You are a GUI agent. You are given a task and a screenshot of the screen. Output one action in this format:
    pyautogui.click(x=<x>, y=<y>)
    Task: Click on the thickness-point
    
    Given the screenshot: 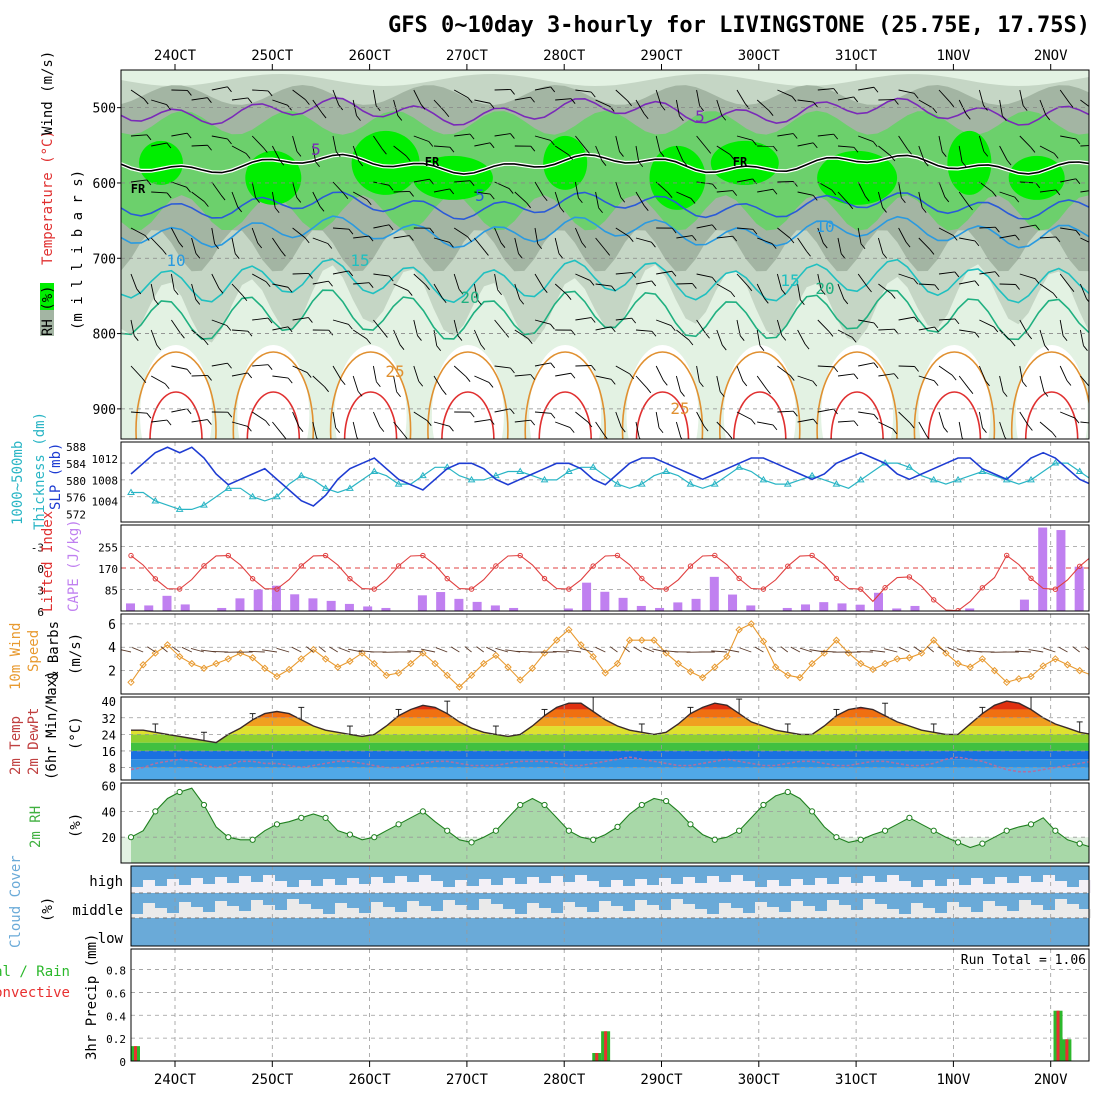 What is the action you would take?
    pyautogui.click(x=423, y=475)
    